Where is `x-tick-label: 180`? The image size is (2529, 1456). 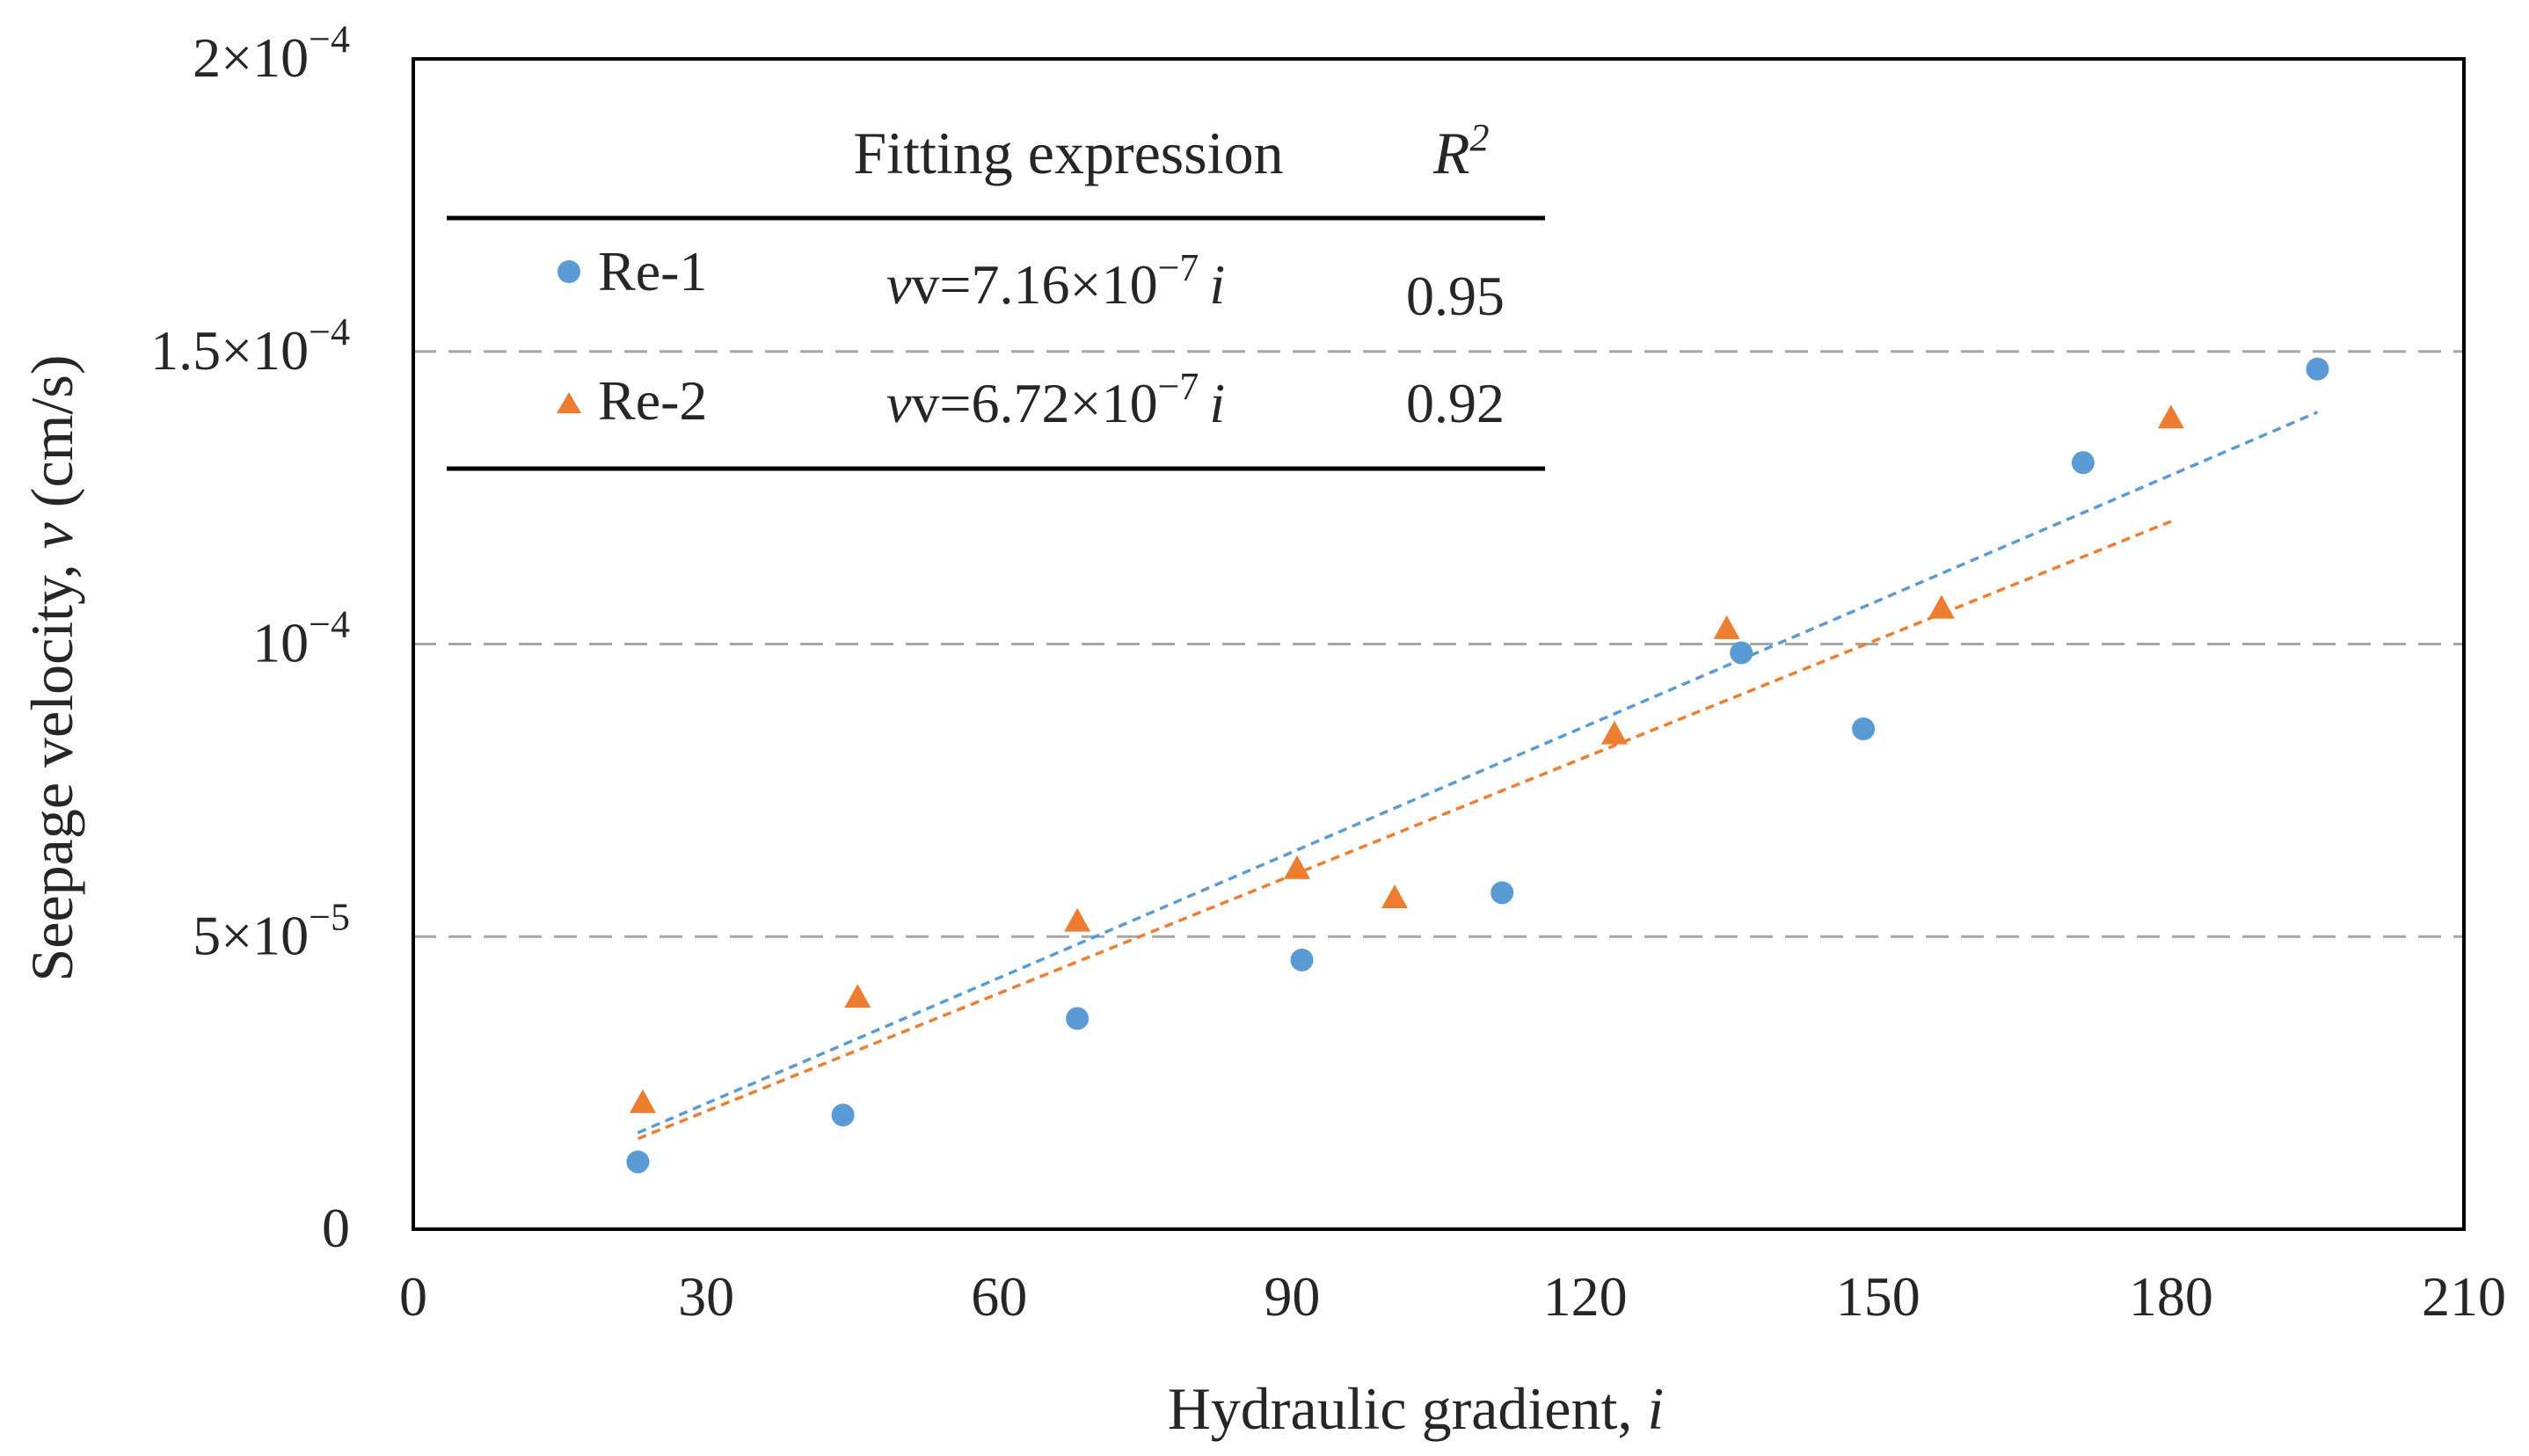 x-tick-label: 180 is located at coordinates (2171, 1296).